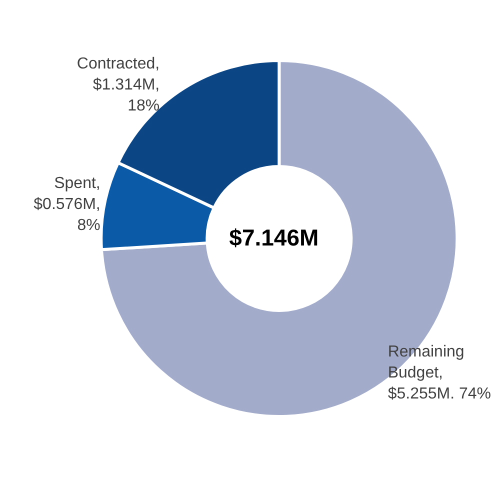 The height and width of the screenshot is (477, 501). What do you see at coordinates (274, 237) in the screenshot?
I see `text: $7.146M` at bounding box center [274, 237].